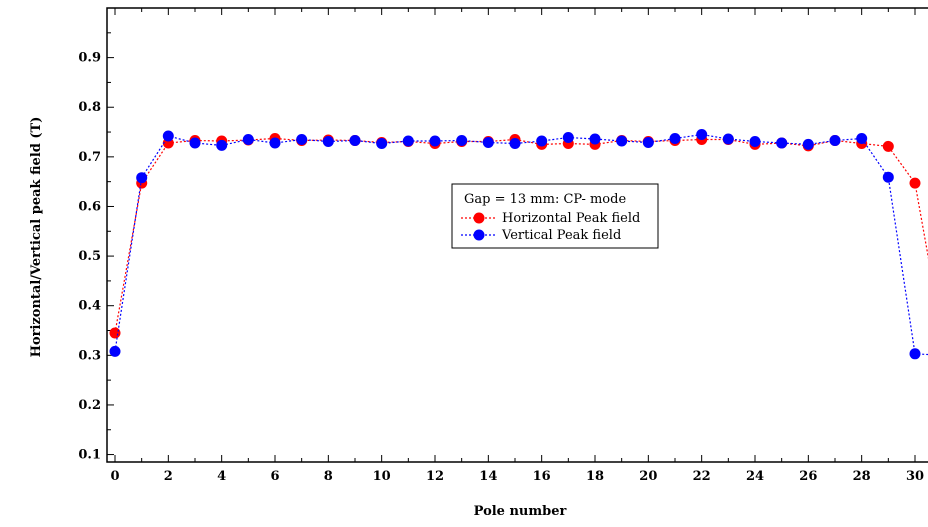 The height and width of the screenshot is (527, 928). I want to click on legend-item-vertical: Vertical Peak field, so click(541, 235).